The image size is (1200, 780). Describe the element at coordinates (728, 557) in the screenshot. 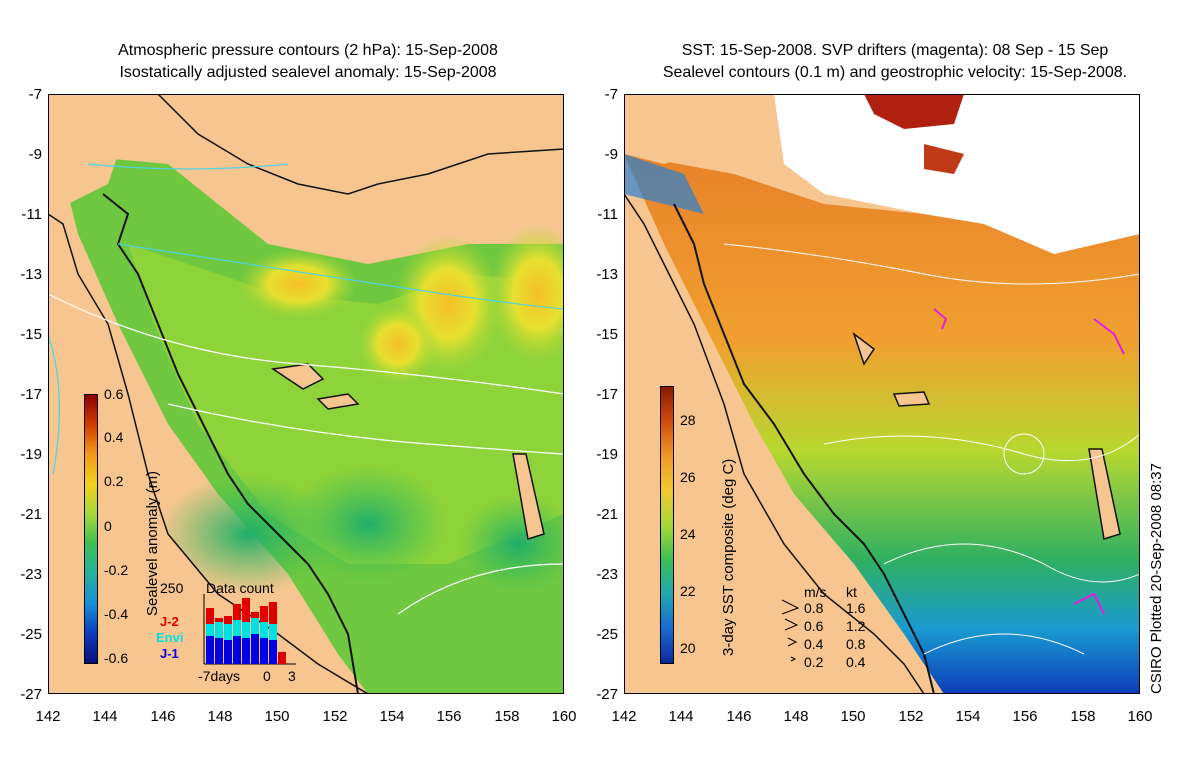

I see `sst-colorbar-label: 3-day SST composite (deg C)` at that location.